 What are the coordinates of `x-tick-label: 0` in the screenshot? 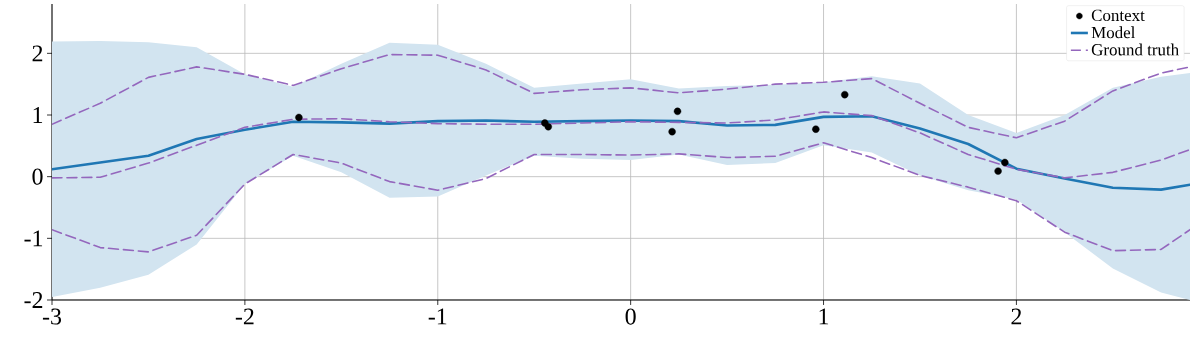 It's located at (630, 316).